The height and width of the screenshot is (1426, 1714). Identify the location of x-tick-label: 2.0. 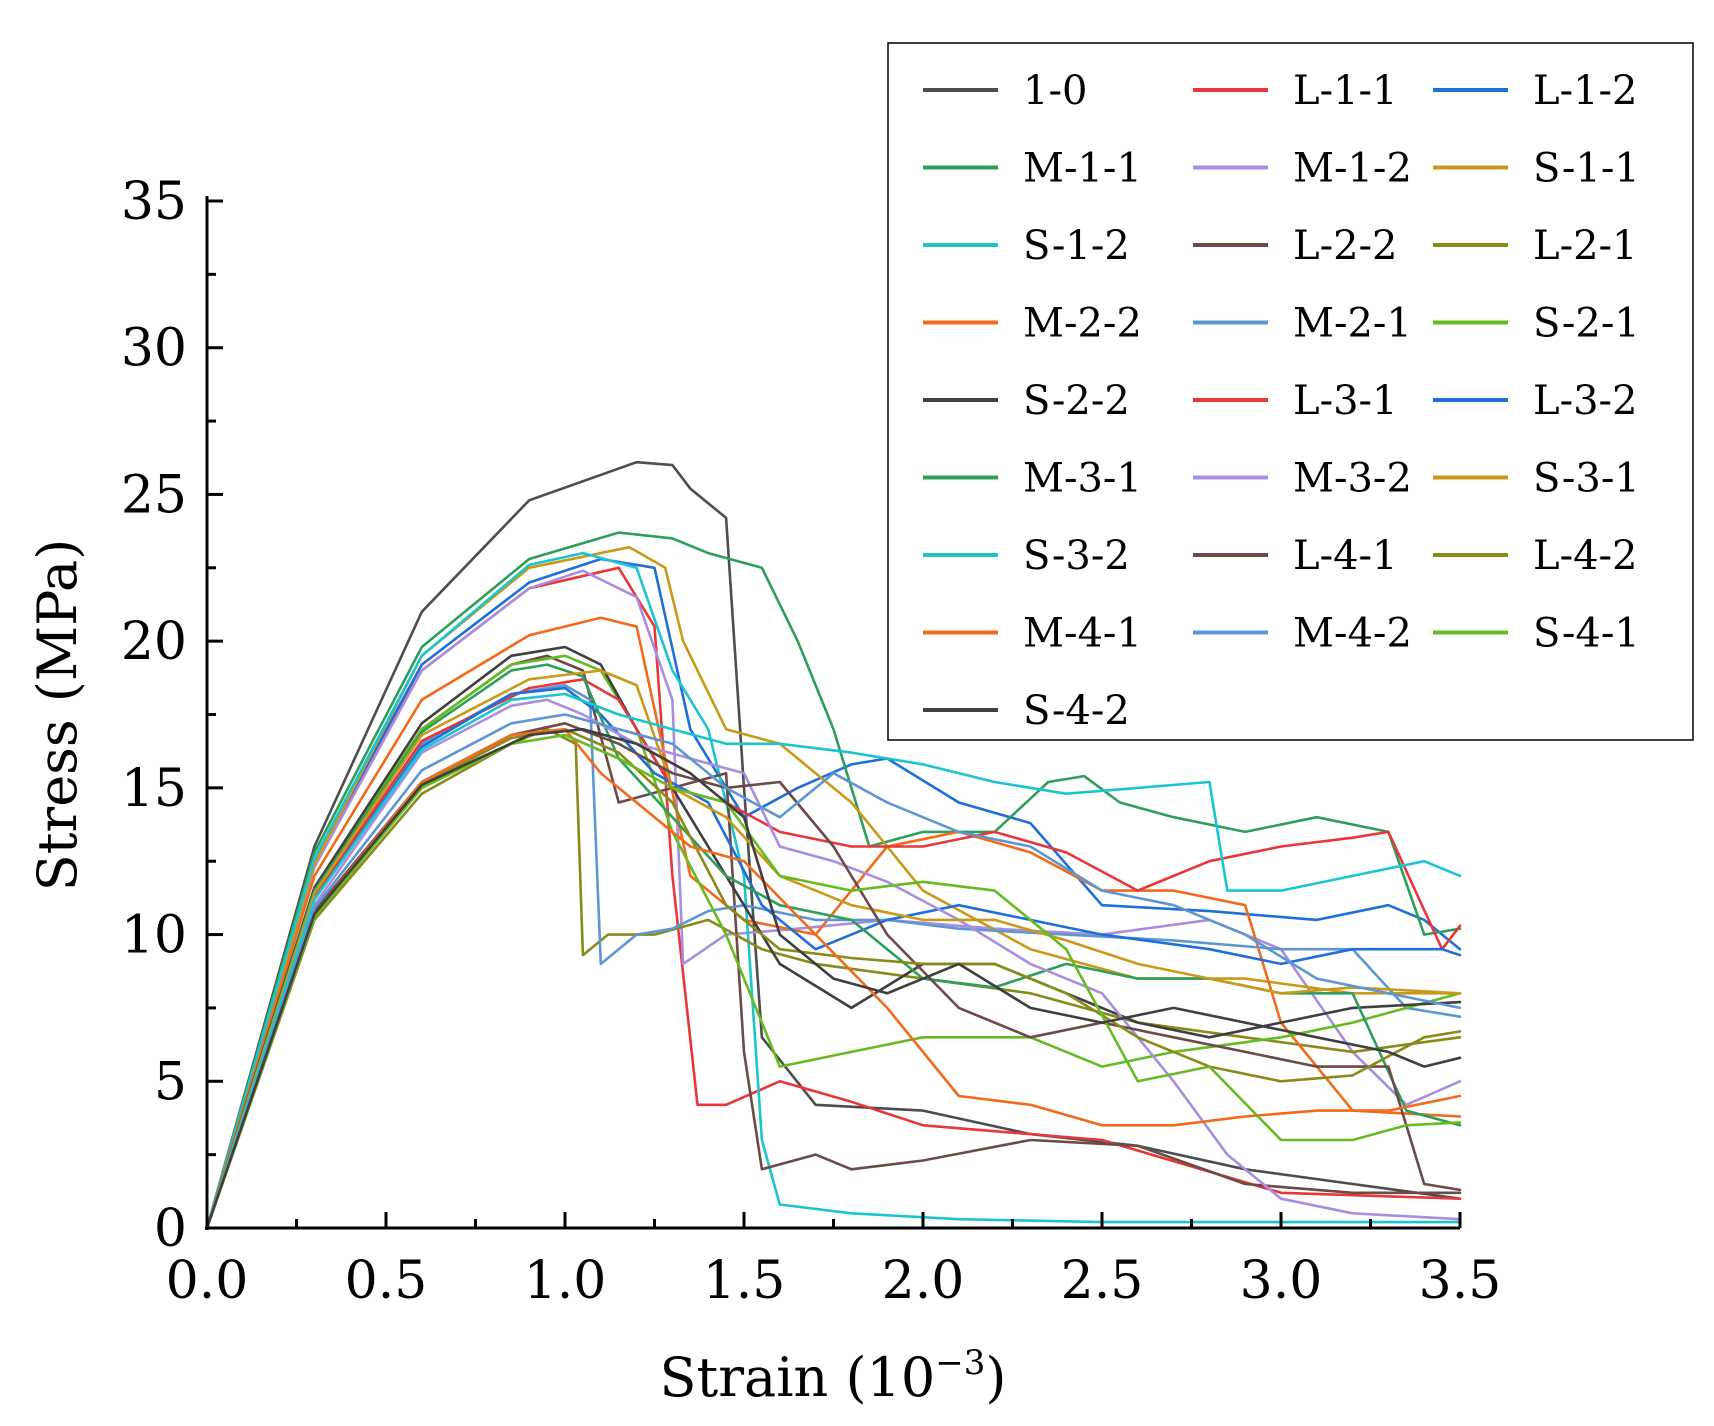
(923, 1281).